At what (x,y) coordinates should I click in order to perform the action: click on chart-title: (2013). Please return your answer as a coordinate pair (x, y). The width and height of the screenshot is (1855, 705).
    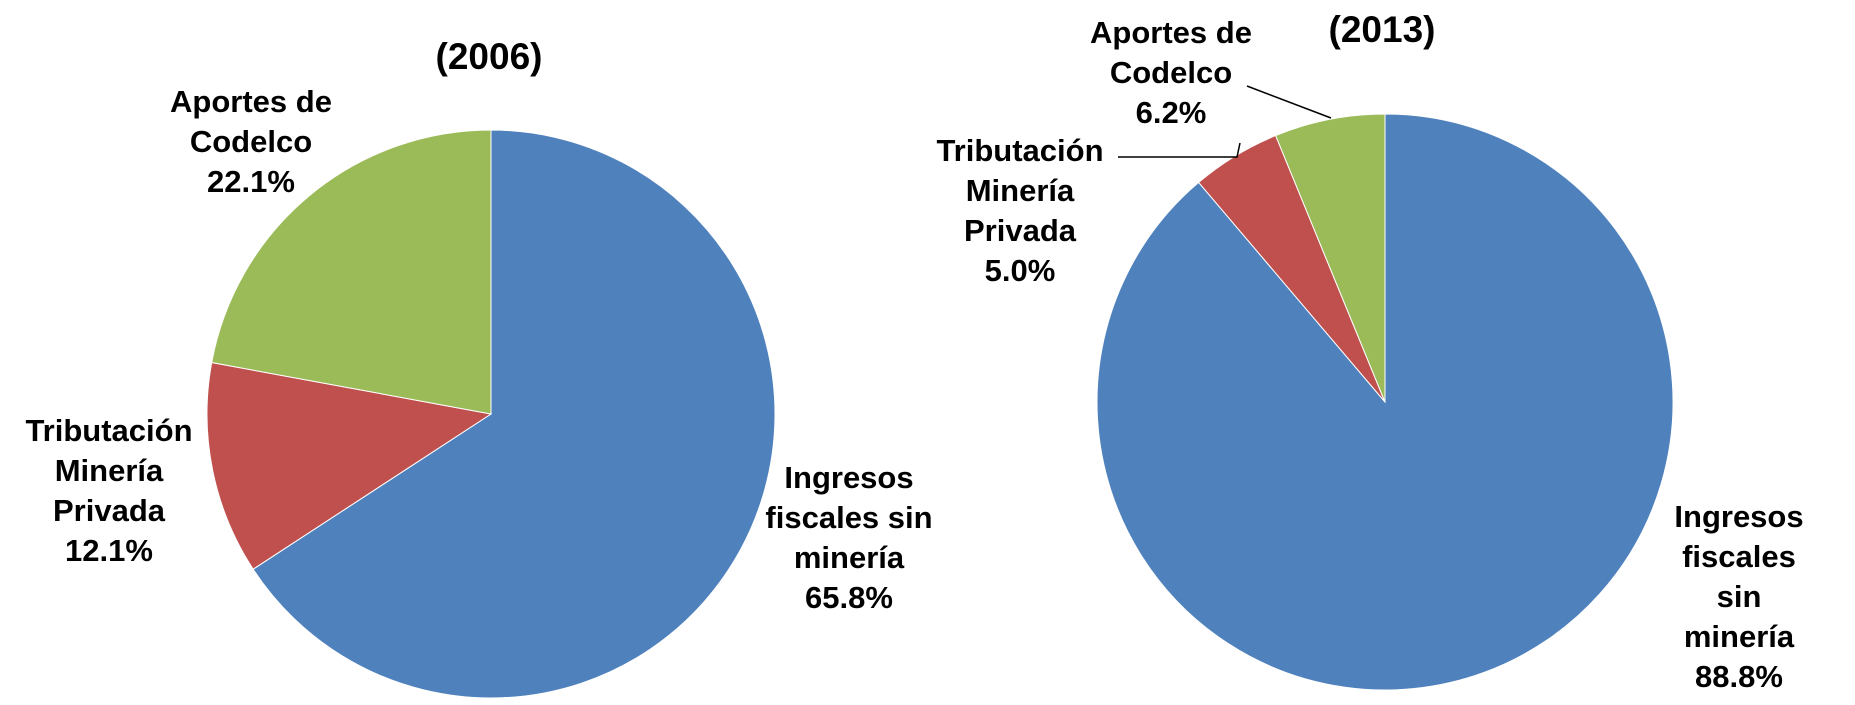
    Looking at the image, I should click on (1382, 29).